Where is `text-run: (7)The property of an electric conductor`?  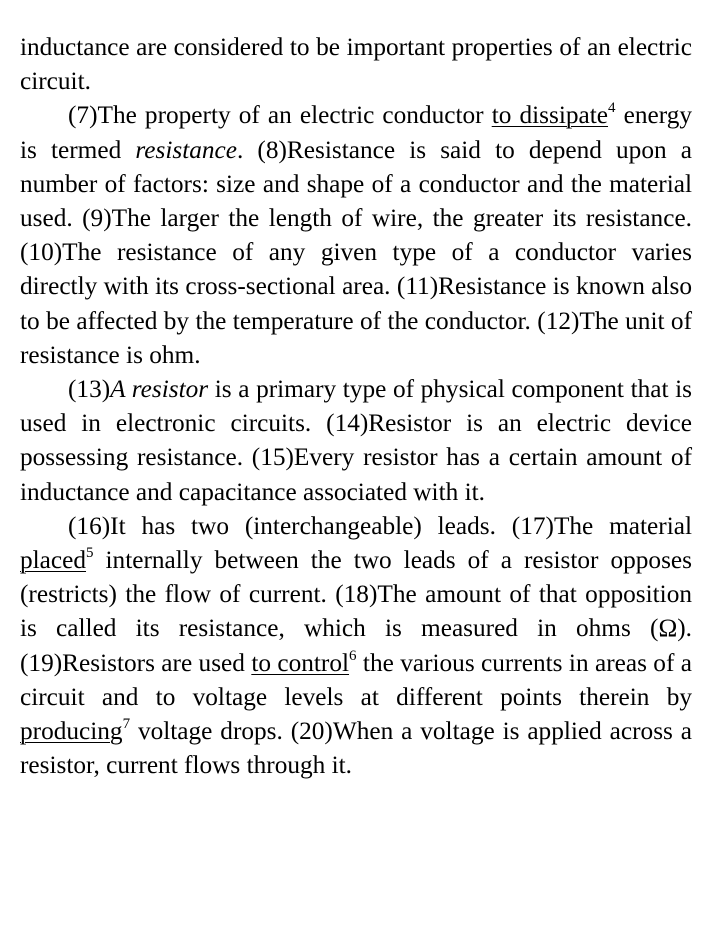 text-run: (7)The property of an electric conductor is located at coordinates (280, 115).